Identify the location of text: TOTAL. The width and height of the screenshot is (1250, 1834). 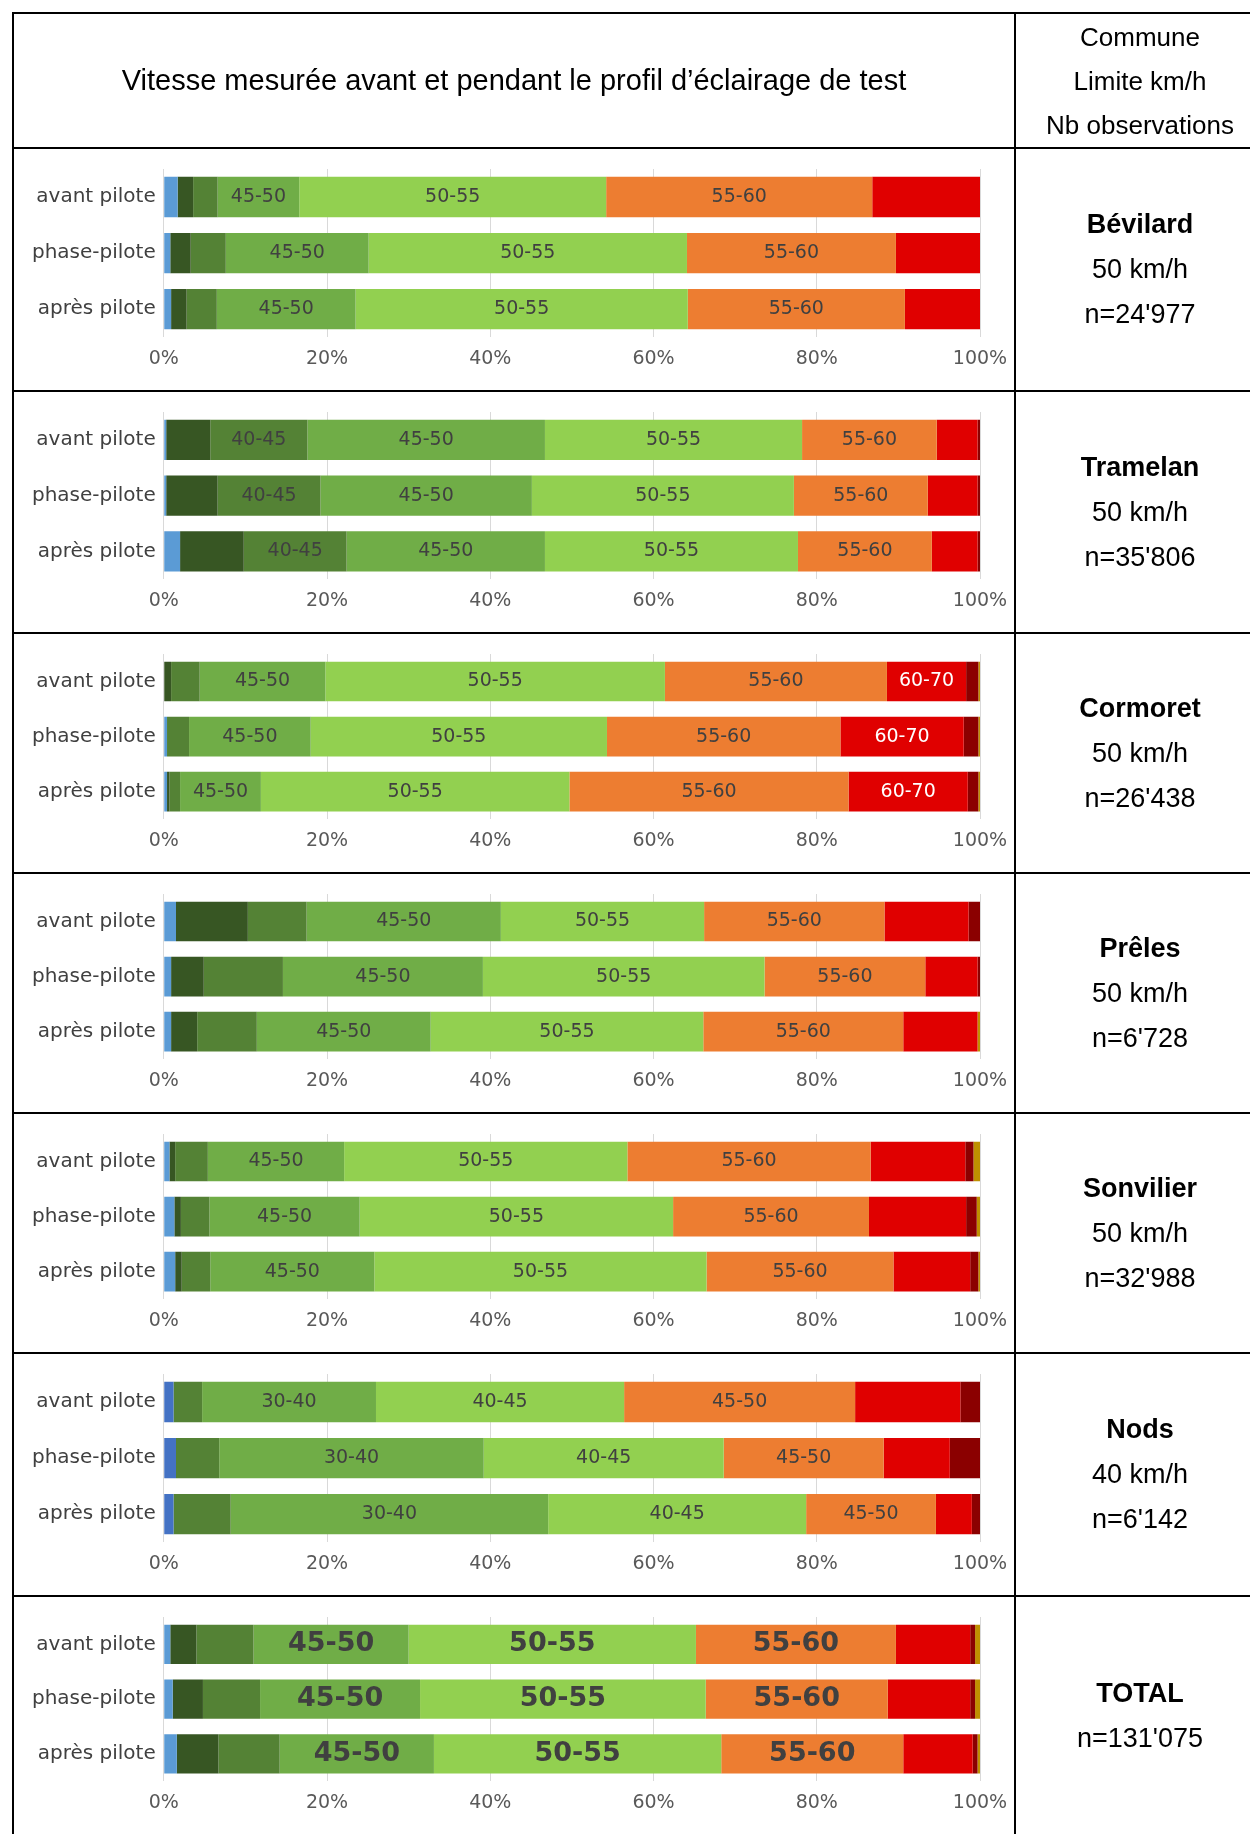
(1140, 1693).